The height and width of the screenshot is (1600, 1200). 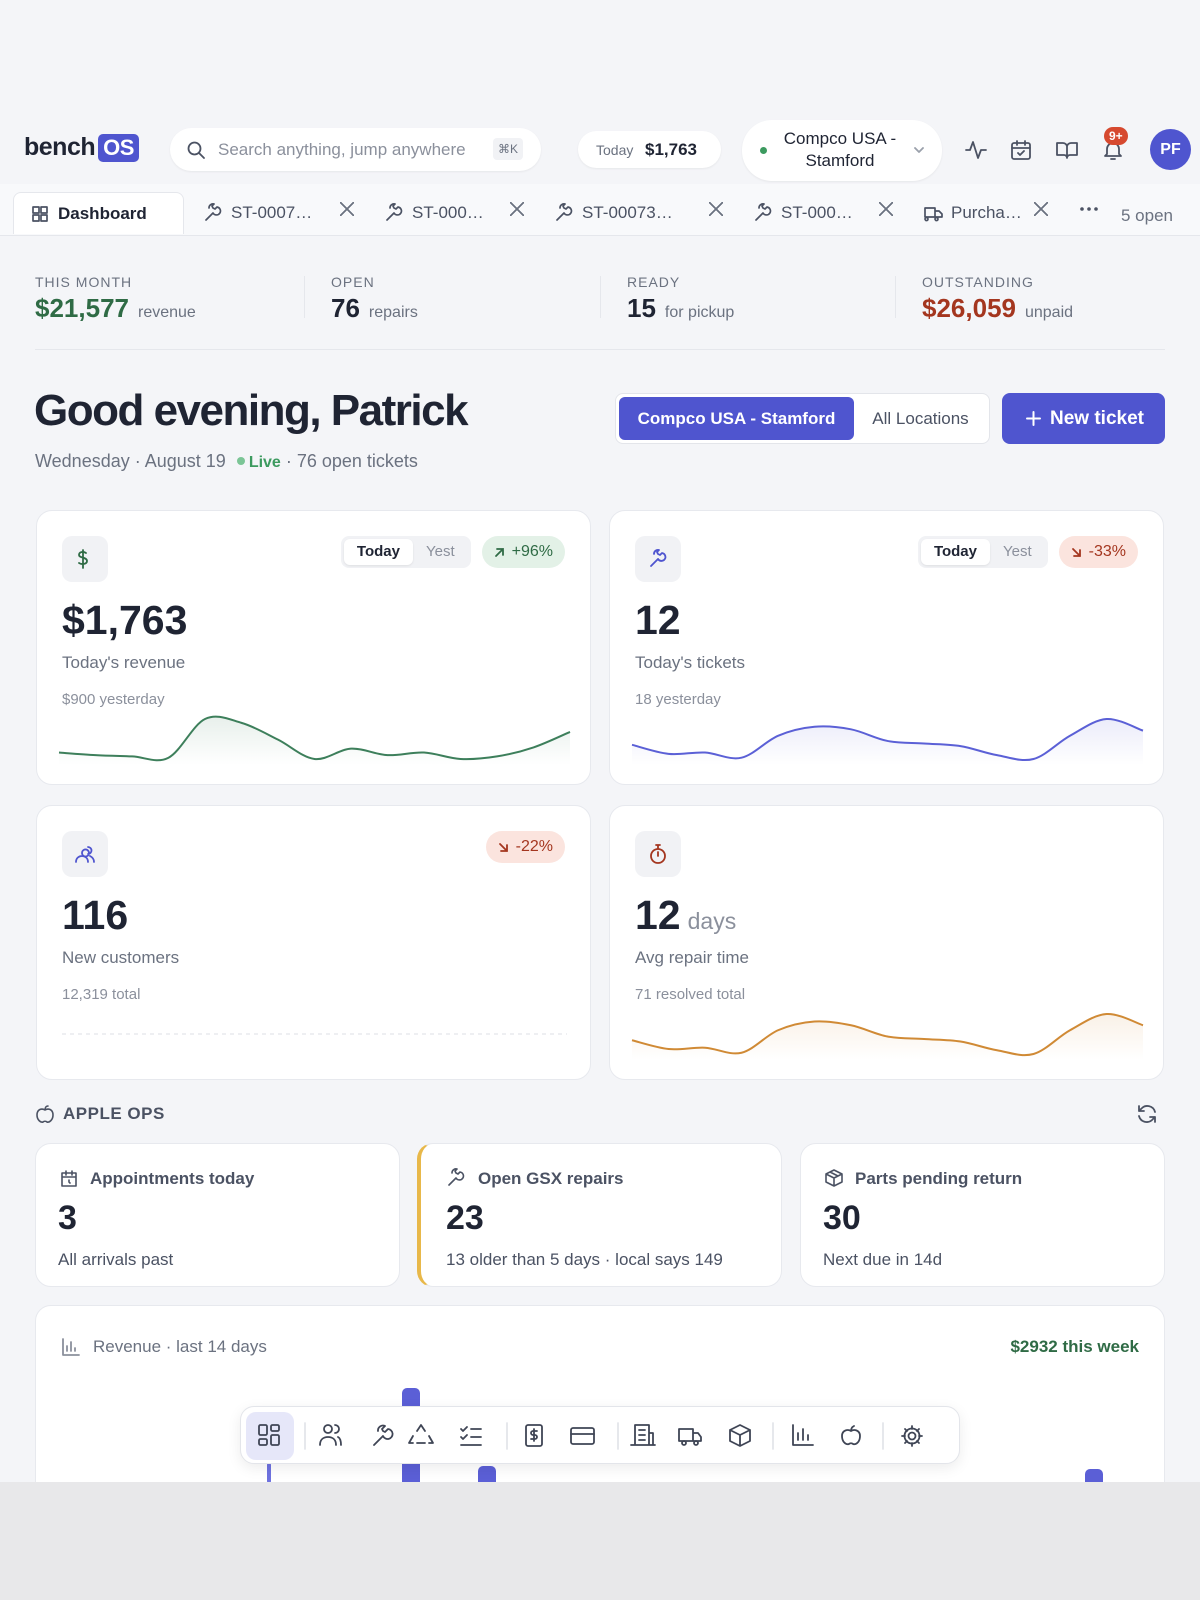 I want to click on new-ticket-button: New ticket, so click(x=1083, y=418).